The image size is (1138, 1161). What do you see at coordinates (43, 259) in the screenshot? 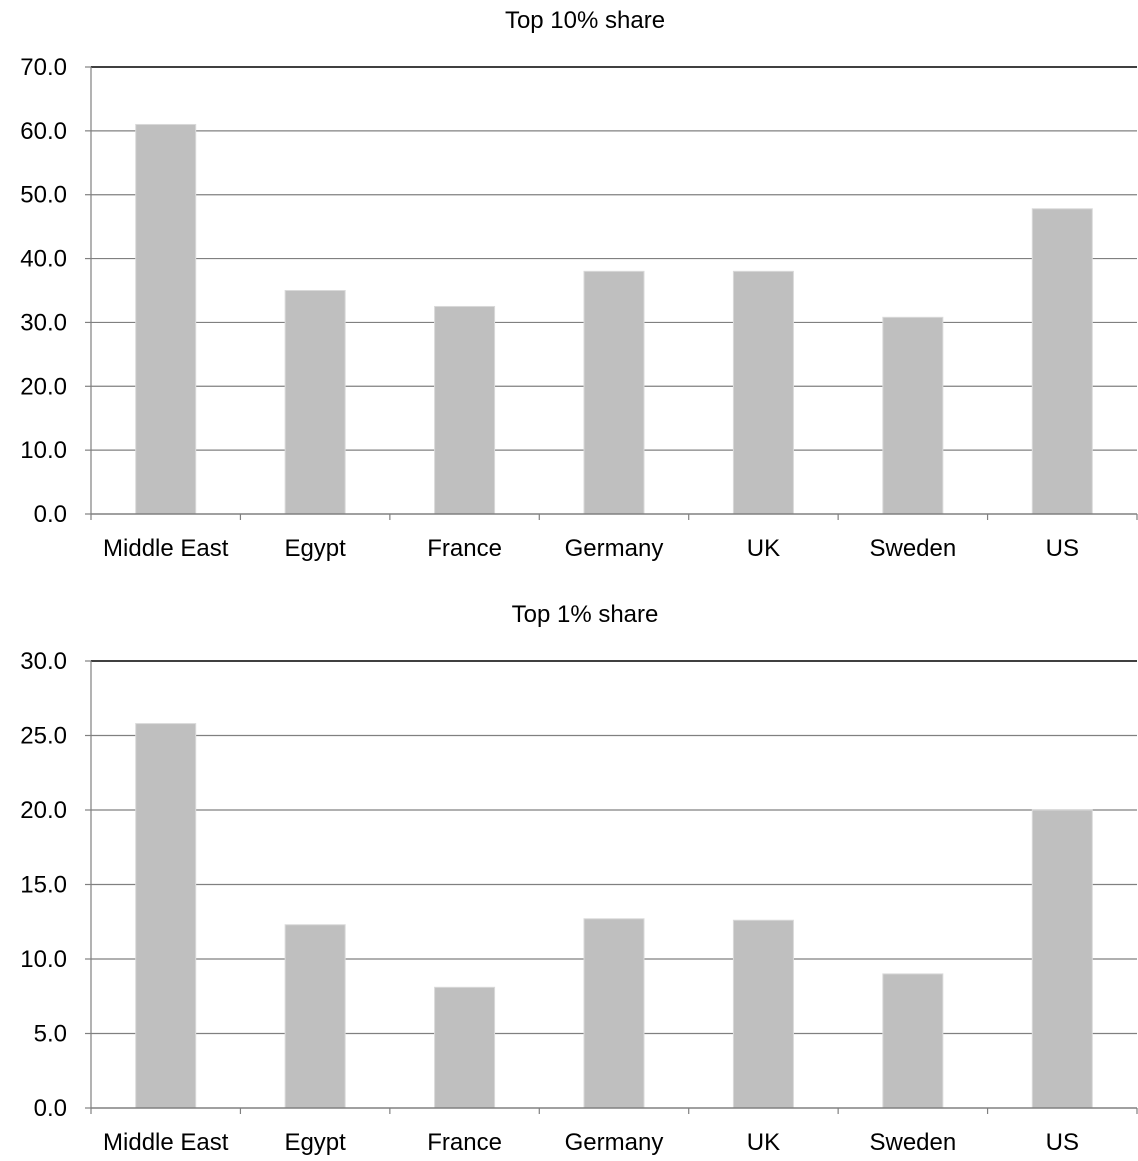
I see `y-tick-label: 40.0` at bounding box center [43, 259].